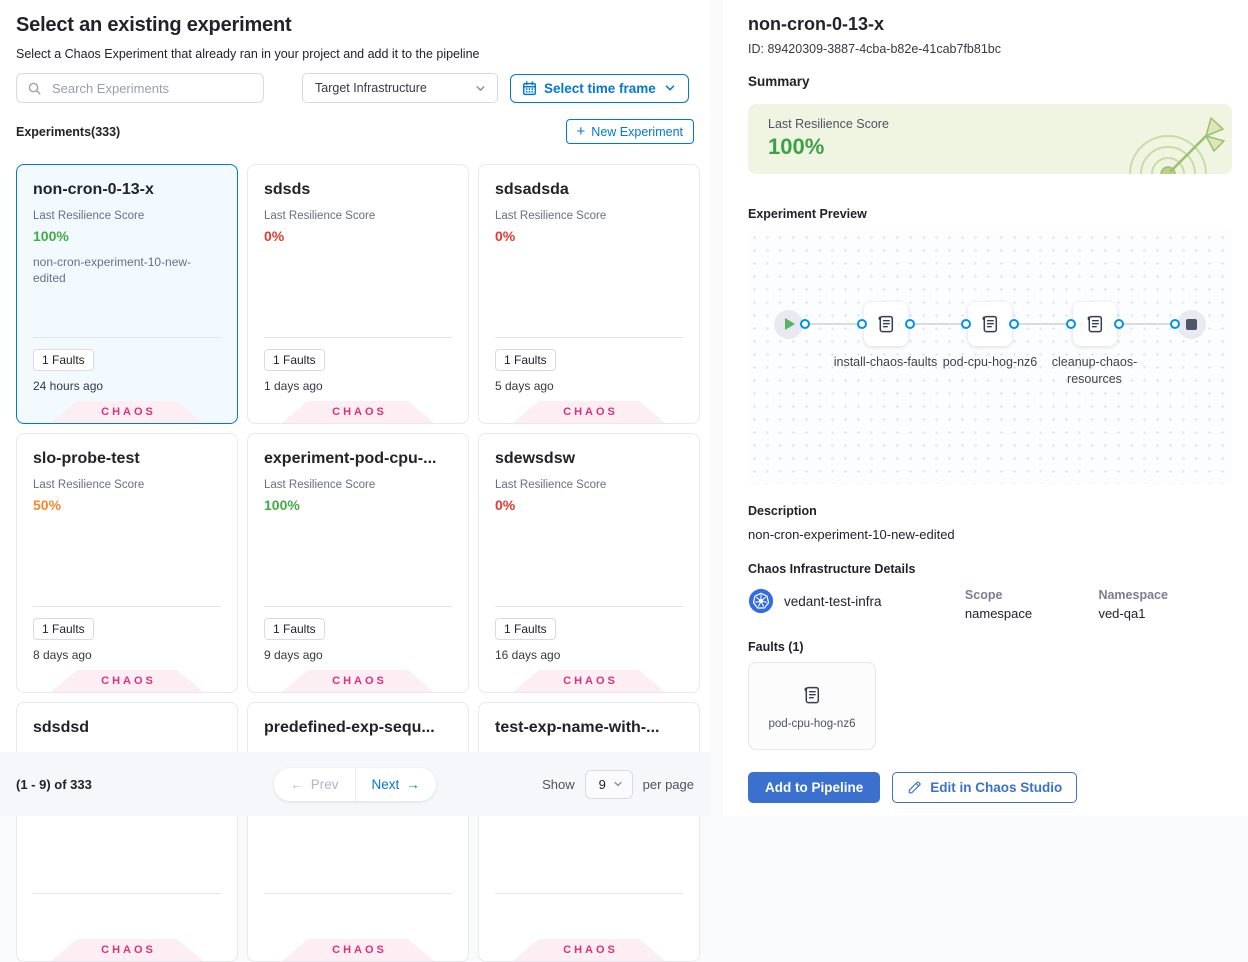  What do you see at coordinates (779, 81) in the screenshot?
I see `summary-heading: Summary` at bounding box center [779, 81].